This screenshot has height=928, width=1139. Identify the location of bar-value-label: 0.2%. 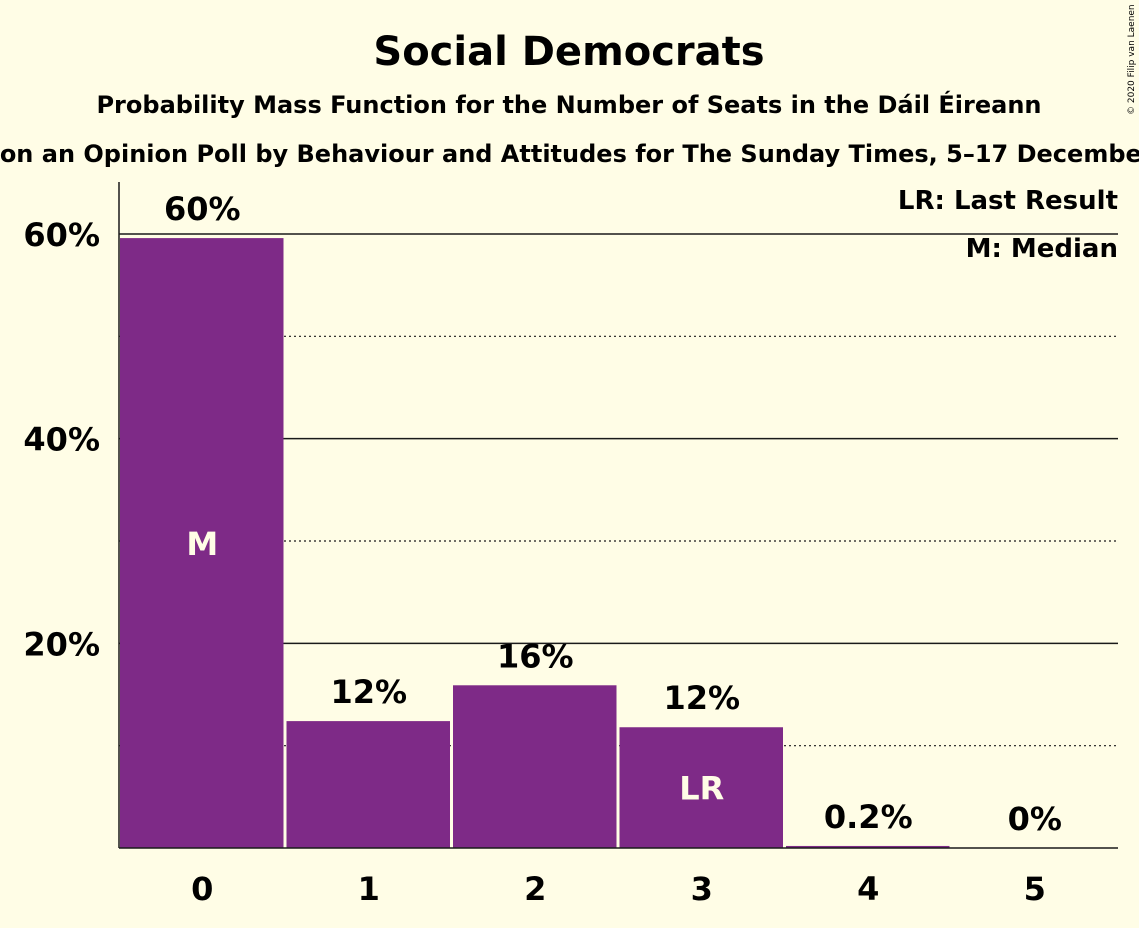
(868, 817).